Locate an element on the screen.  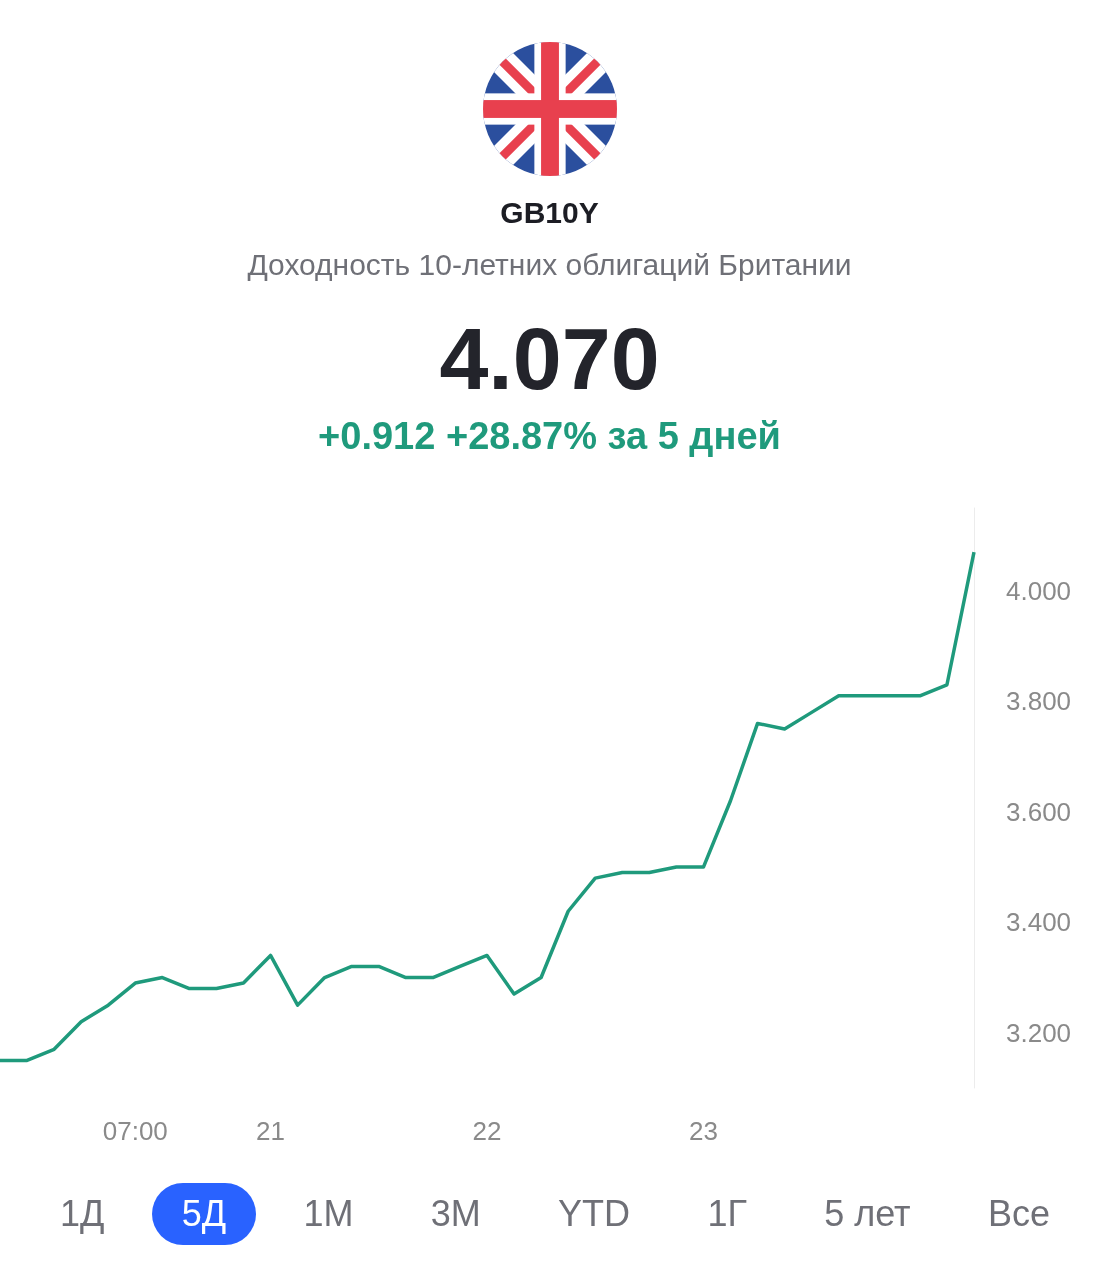
text: Все is located at coordinates (1018, 1214).